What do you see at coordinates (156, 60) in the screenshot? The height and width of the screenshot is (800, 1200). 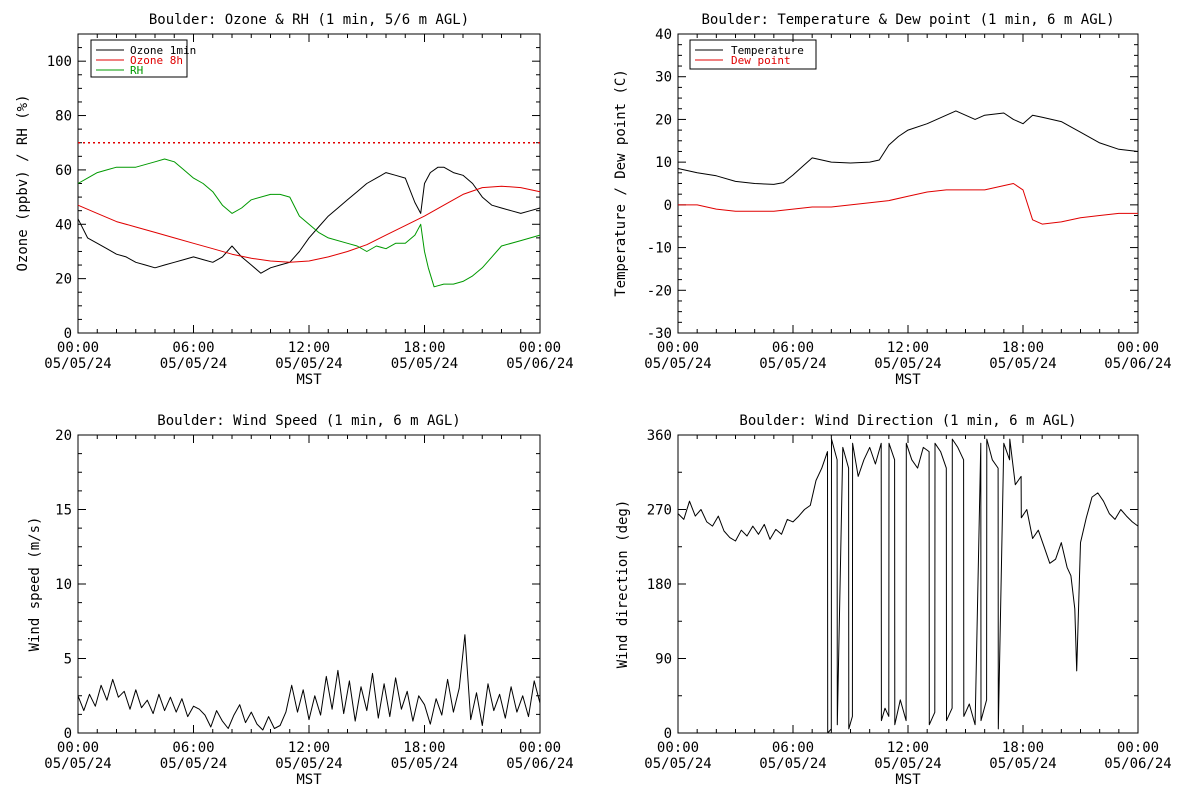 I see `legend-label-ozone-8h: Ozone 8h` at bounding box center [156, 60].